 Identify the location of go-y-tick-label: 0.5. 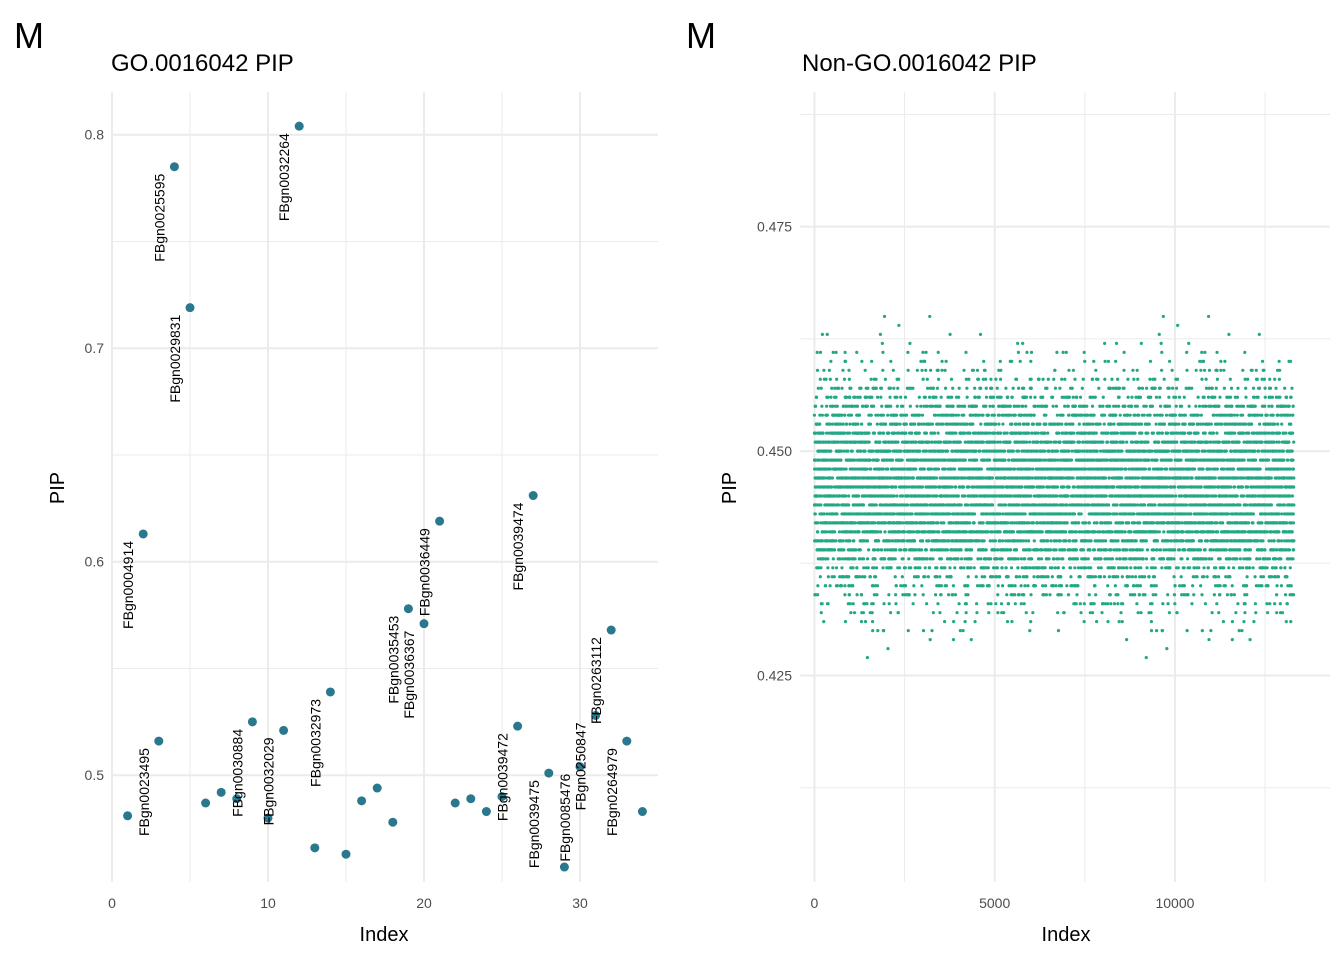
(95, 775).